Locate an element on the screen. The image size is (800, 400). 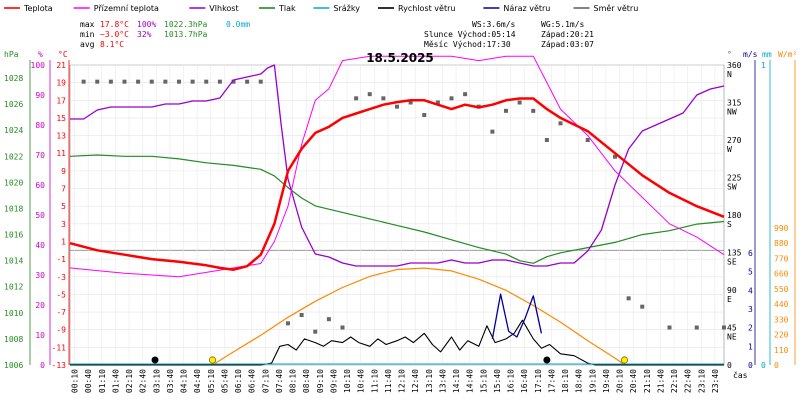
x-tick-label: 16:40 is located at coordinates (524, 381).